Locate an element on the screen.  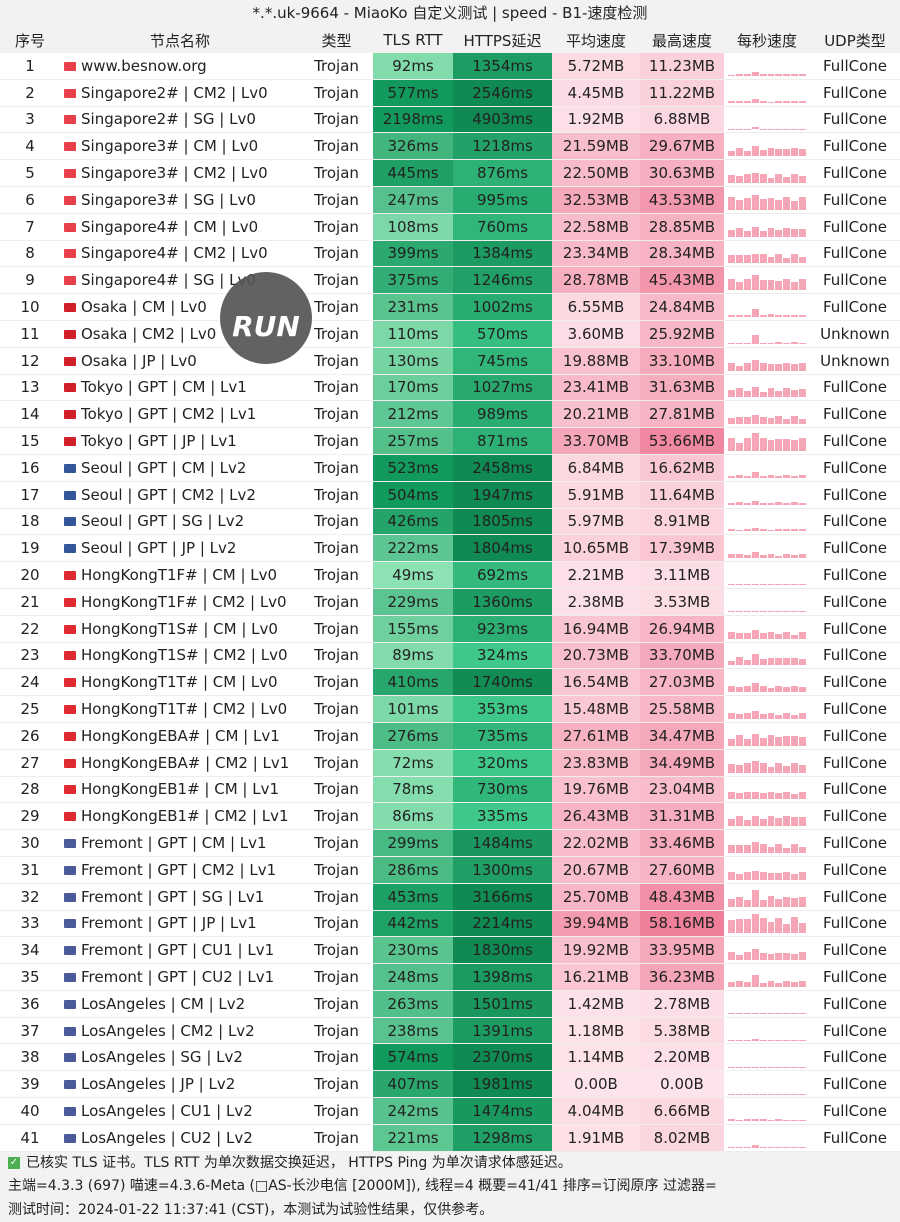
node-name-text: Osaka | JP | Lv0 is located at coordinates (139, 361).